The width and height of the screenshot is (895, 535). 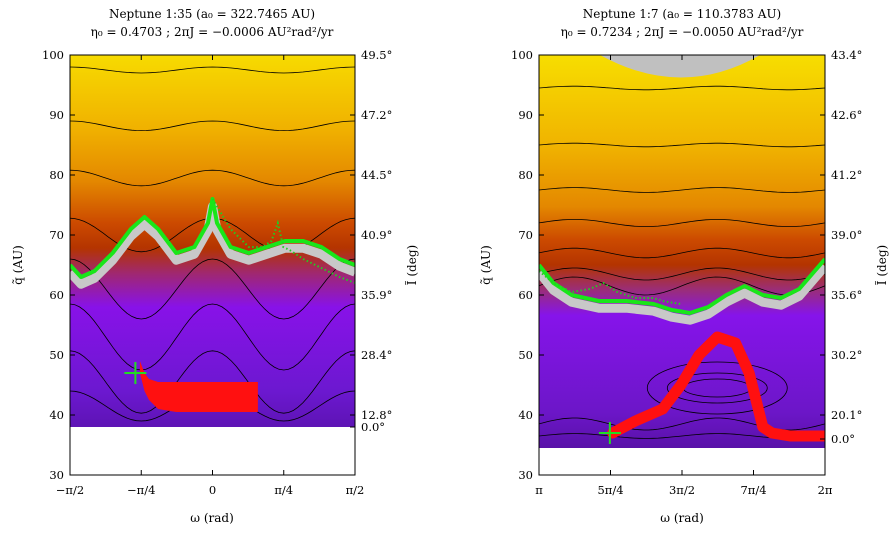 I want to click on y2-tick-label: 39.0°, so click(x=846, y=235).